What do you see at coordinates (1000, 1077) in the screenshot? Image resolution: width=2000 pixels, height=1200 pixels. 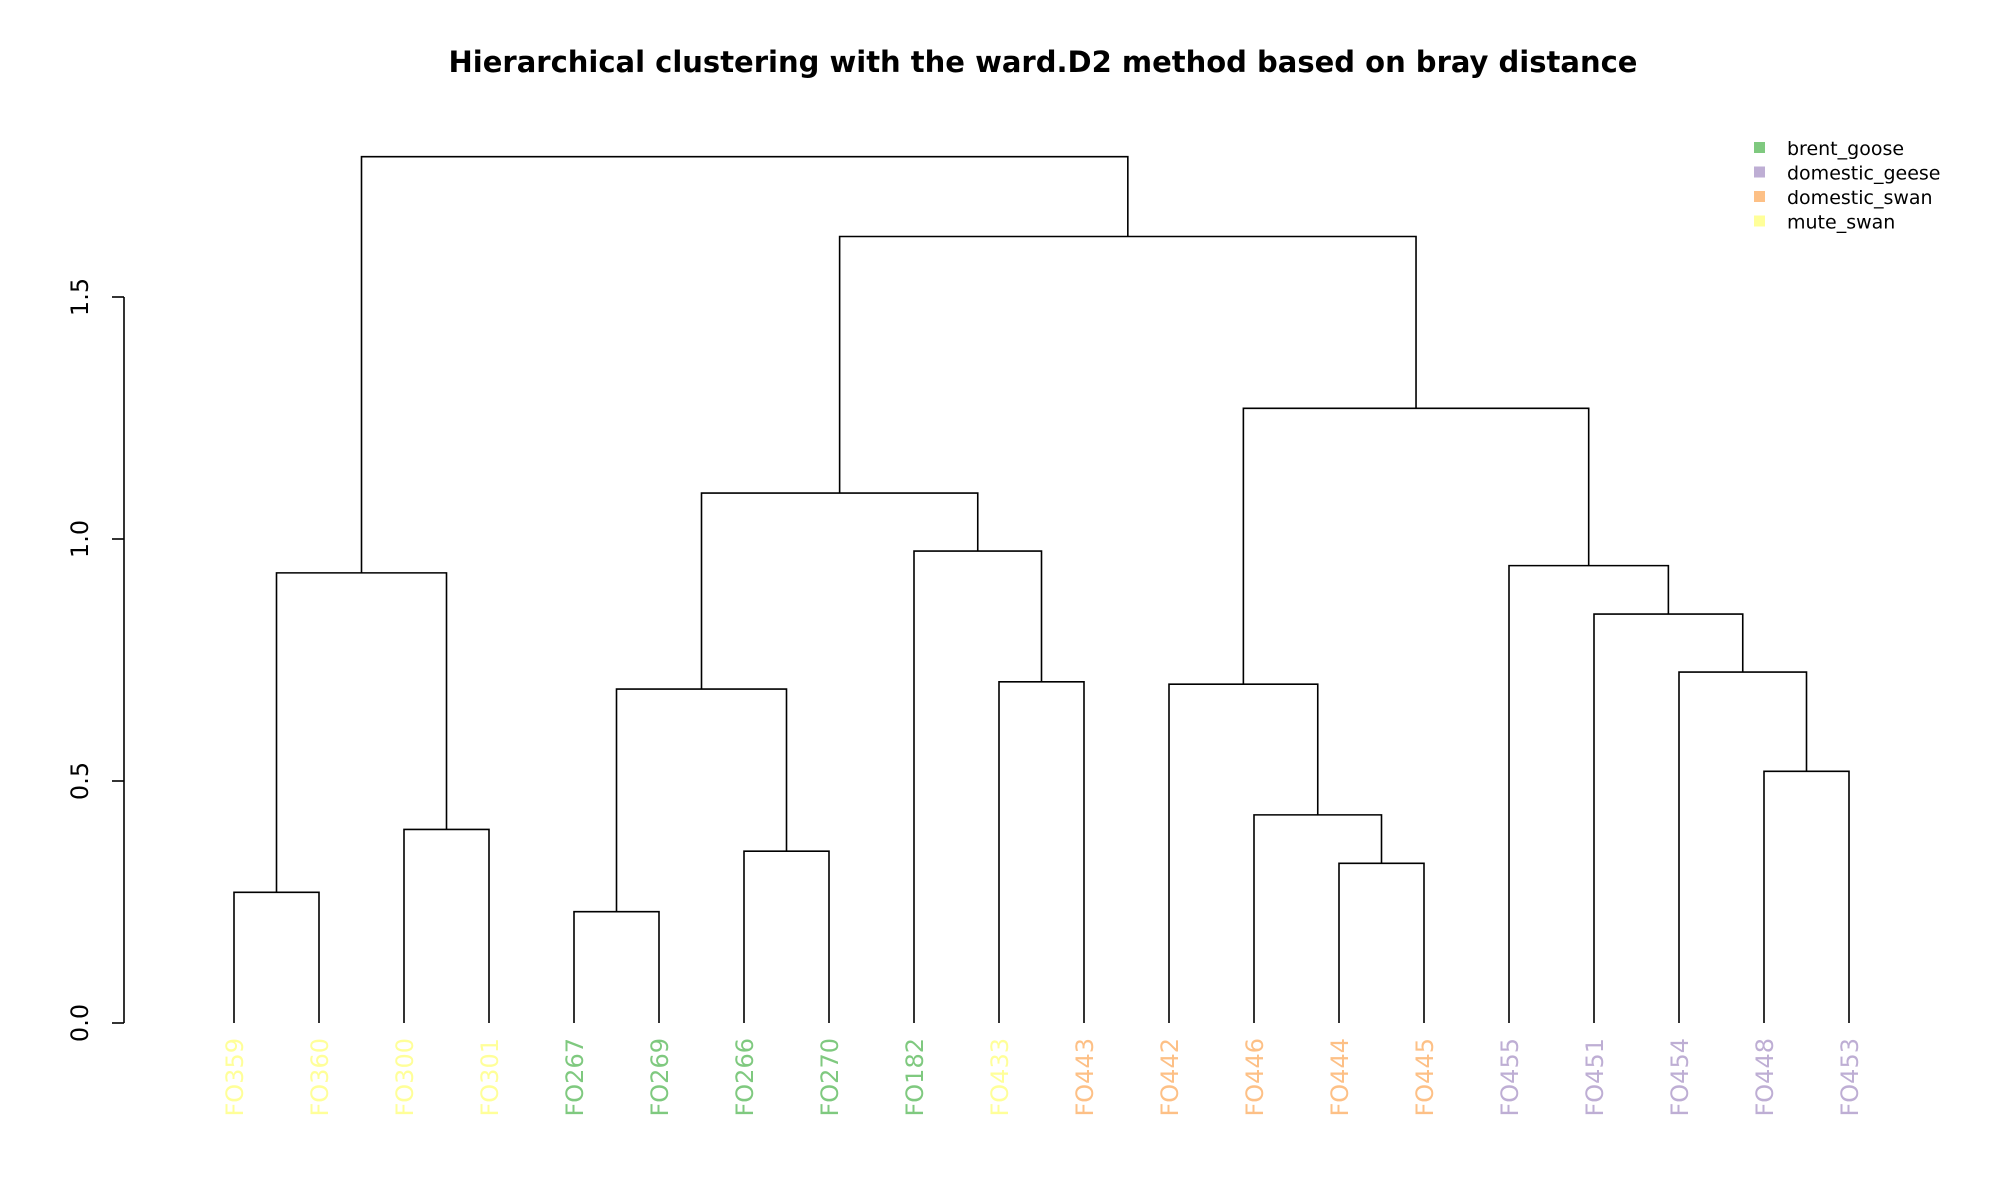 I see `leaf-label: FO433` at bounding box center [1000, 1077].